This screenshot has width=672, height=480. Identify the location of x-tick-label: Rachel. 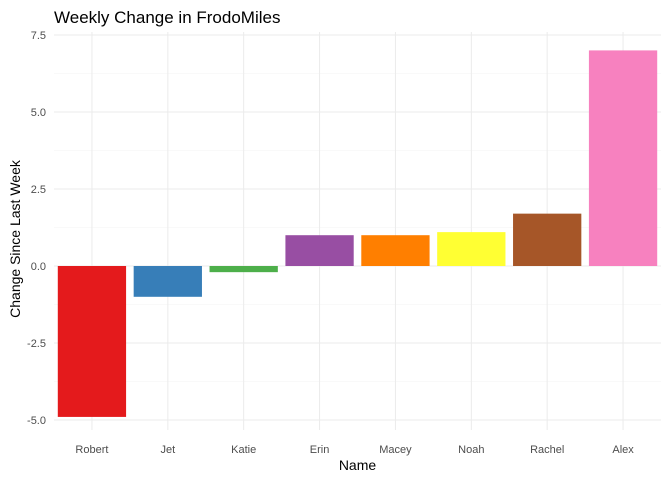
(547, 450).